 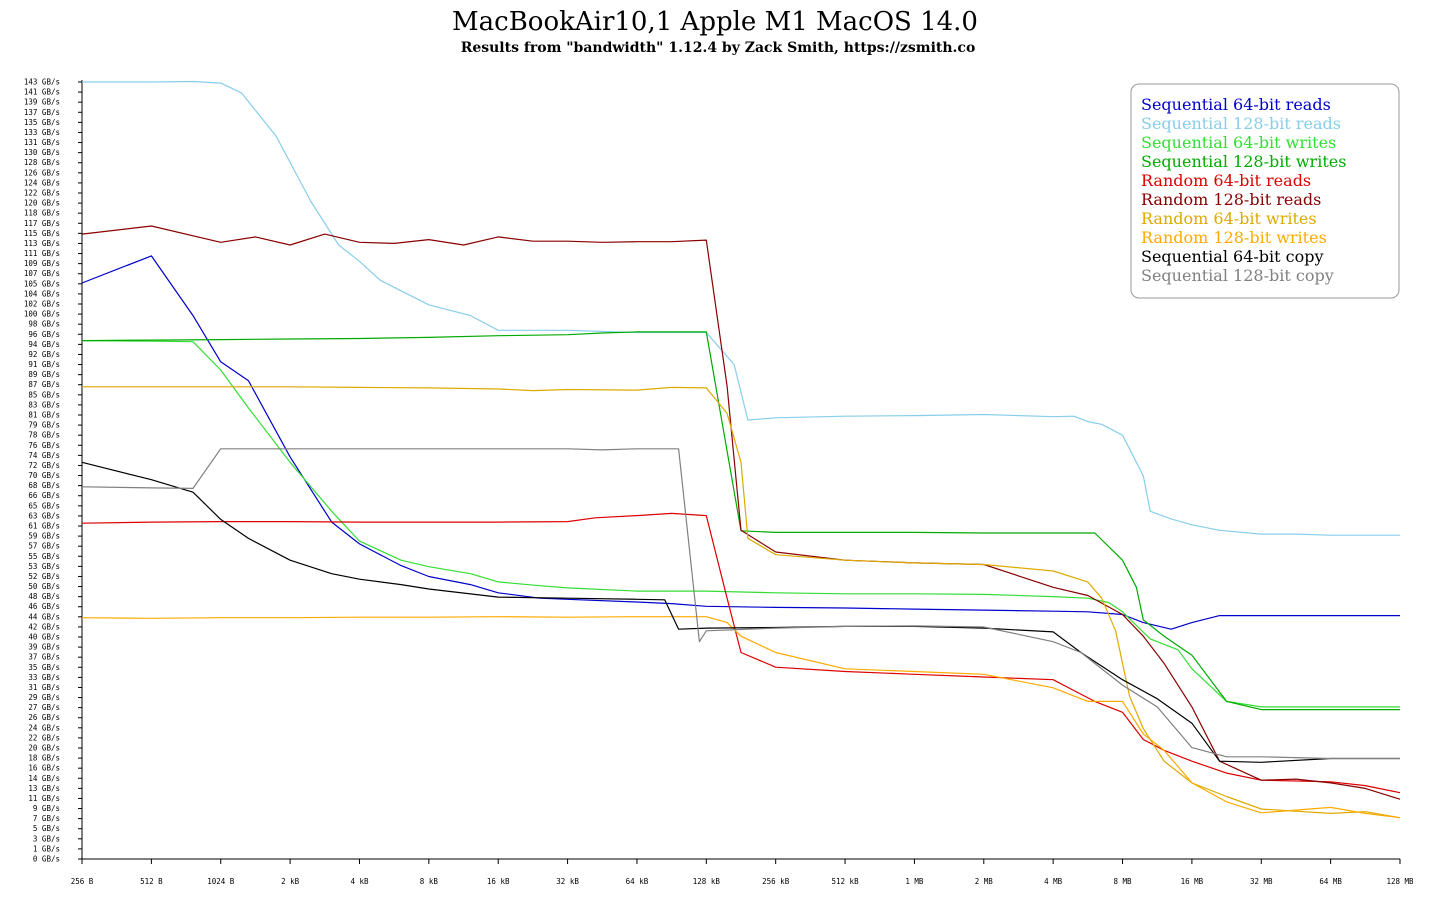 I want to click on y-tick-label: 57 GB/s, so click(x=44, y=546).